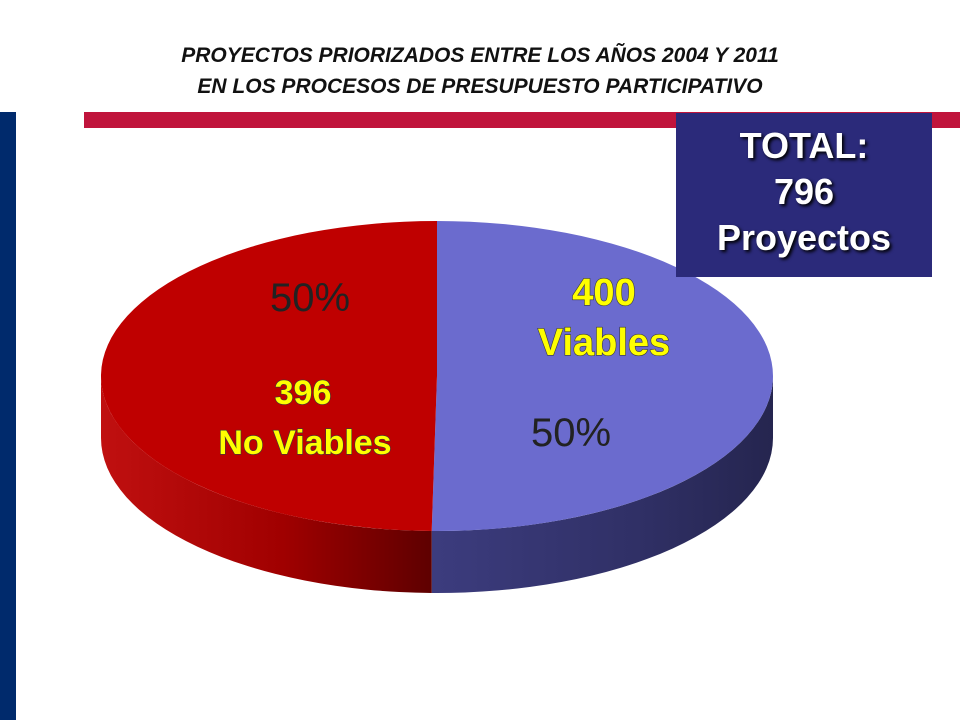 This screenshot has height=720, width=960. What do you see at coordinates (804, 145) in the screenshot?
I see `total-label: TOTAL:` at bounding box center [804, 145].